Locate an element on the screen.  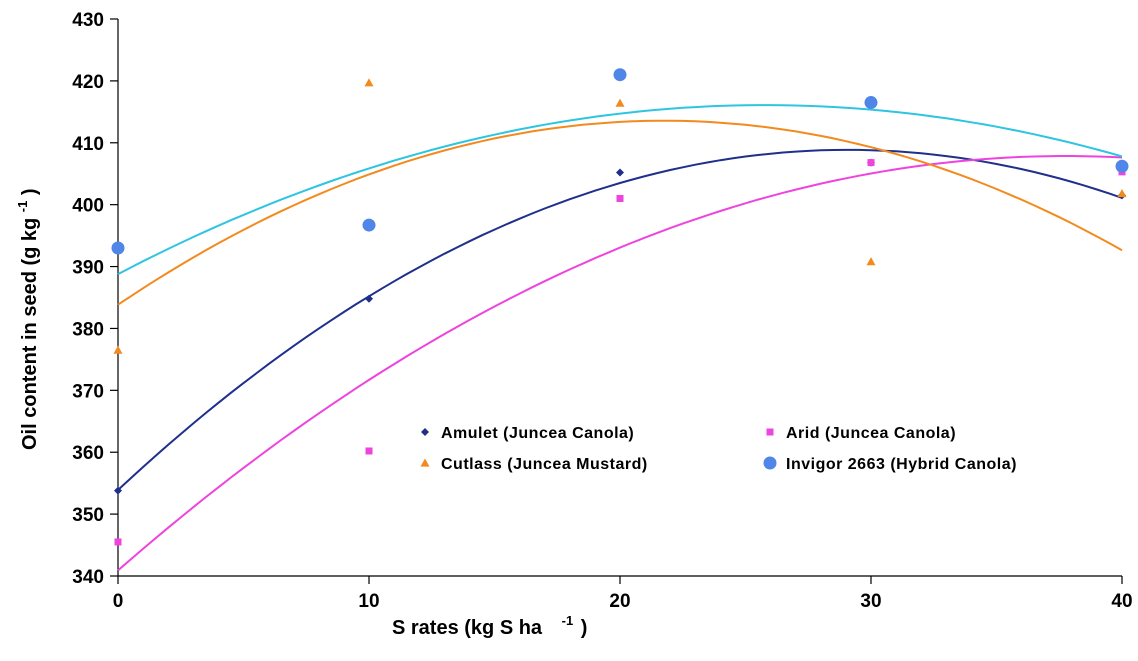
y-tick-label: 420 is located at coordinates (88, 82).